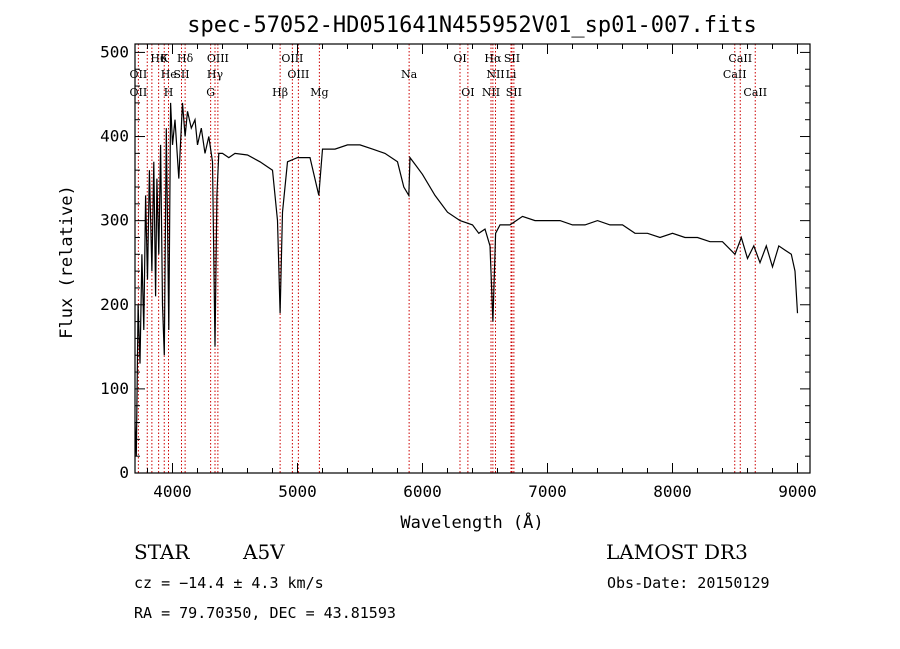 The height and width of the screenshot is (649, 900). Describe the element at coordinates (297, 491) in the screenshot. I see `x-tick-label: 5000` at that location.